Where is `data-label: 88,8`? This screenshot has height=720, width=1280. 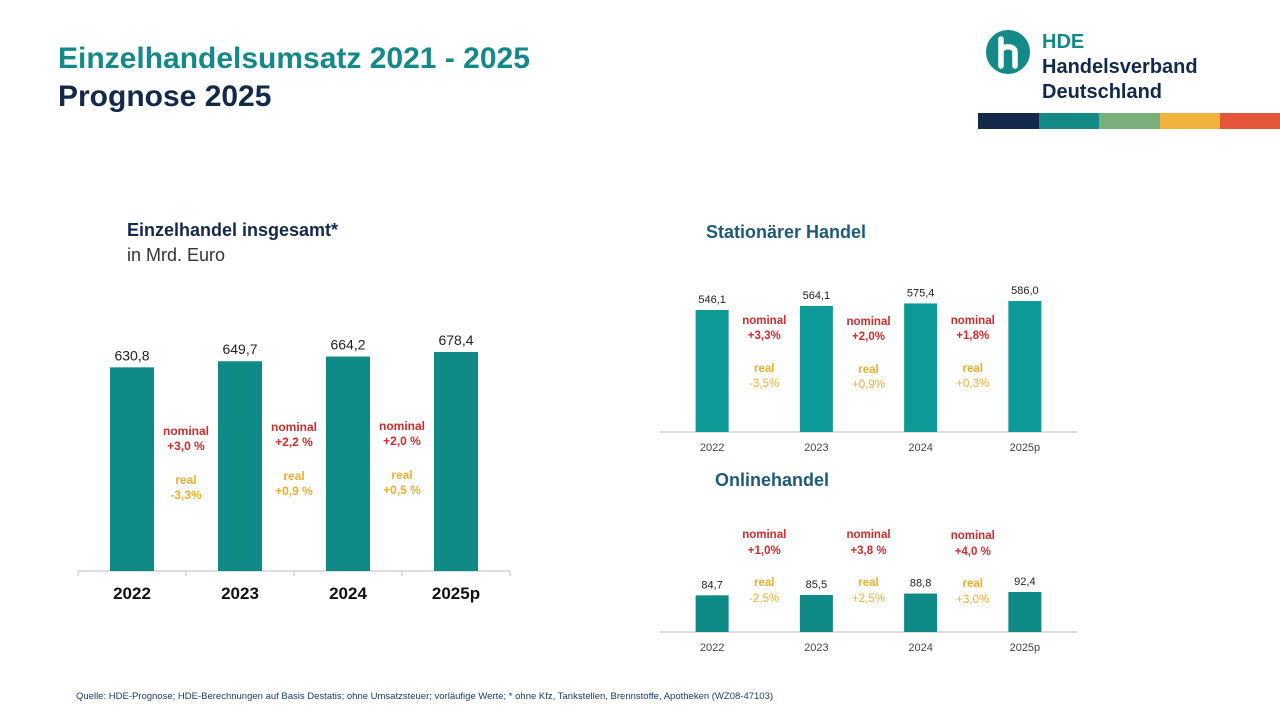 data-label: 88,8 is located at coordinates (920, 584).